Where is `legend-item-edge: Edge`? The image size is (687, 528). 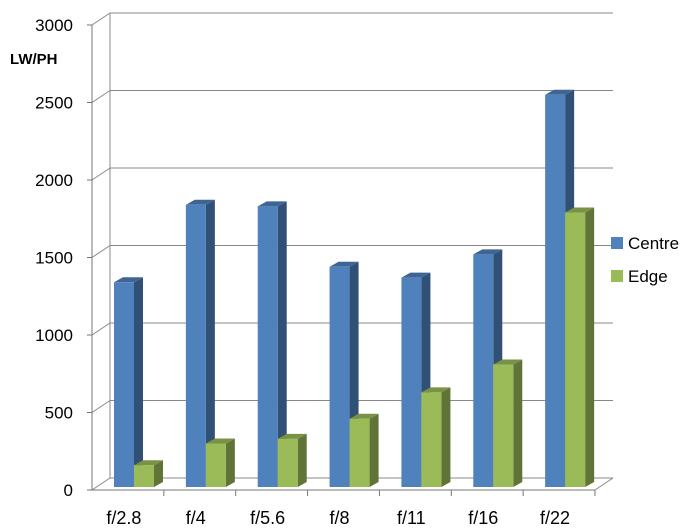 legend-item-edge: Edge is located at coordinates (639, 276).